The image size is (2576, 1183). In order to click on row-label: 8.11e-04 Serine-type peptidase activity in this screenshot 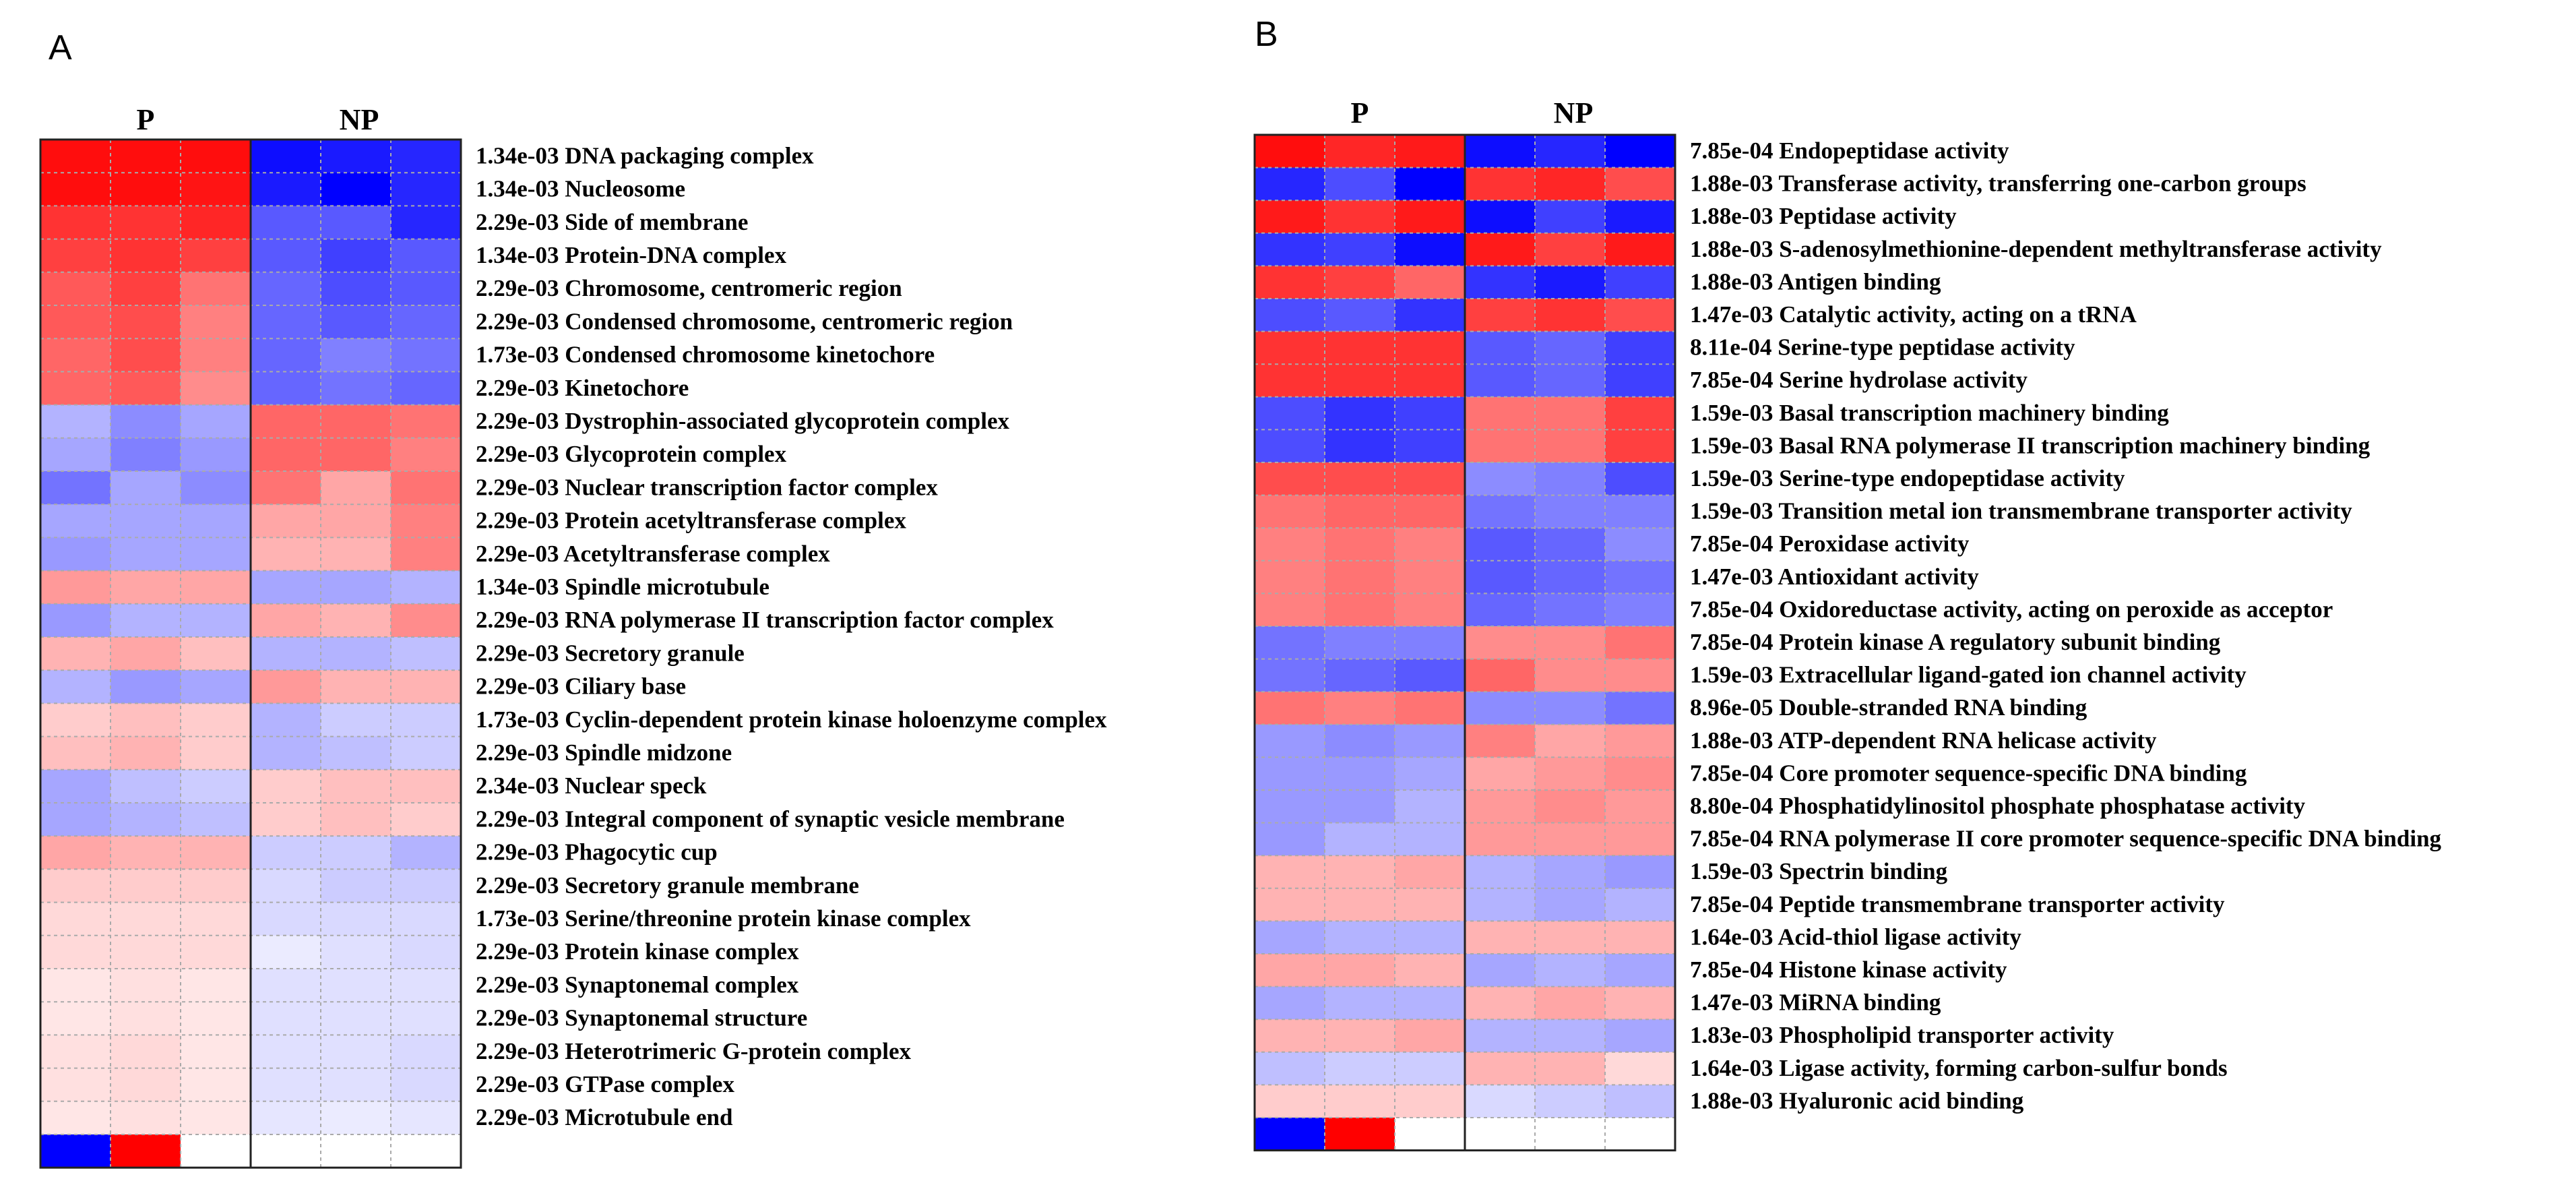, I will do `click(1882, 347)`.